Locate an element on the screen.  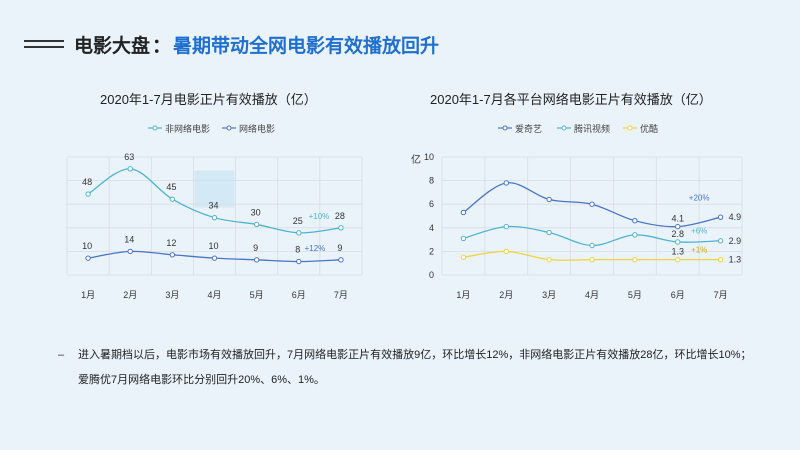
data-label: 12 is located at coordinates (171, 243).